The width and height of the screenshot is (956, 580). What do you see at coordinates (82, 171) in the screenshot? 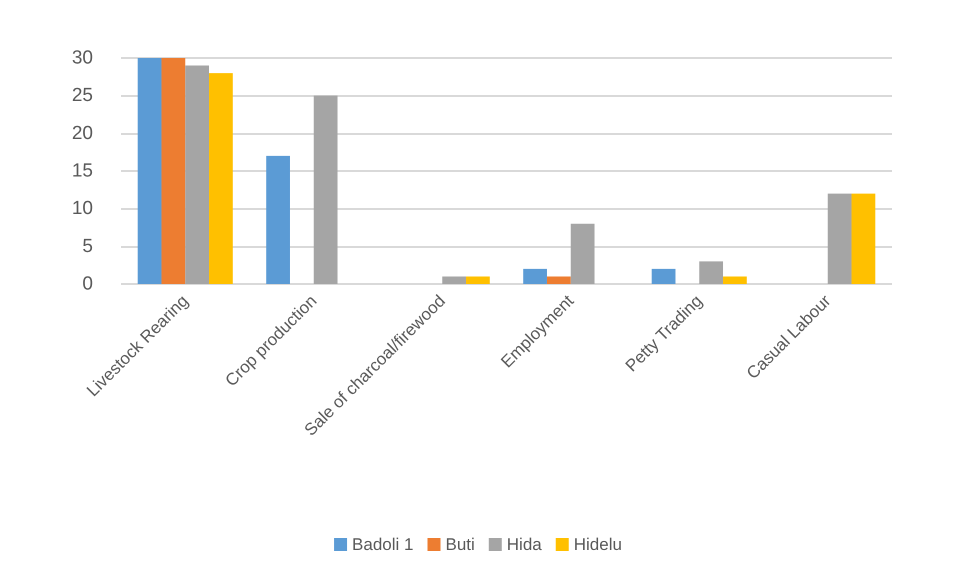
I see `y-tick-label: 15` at bounding box center [82, 171].